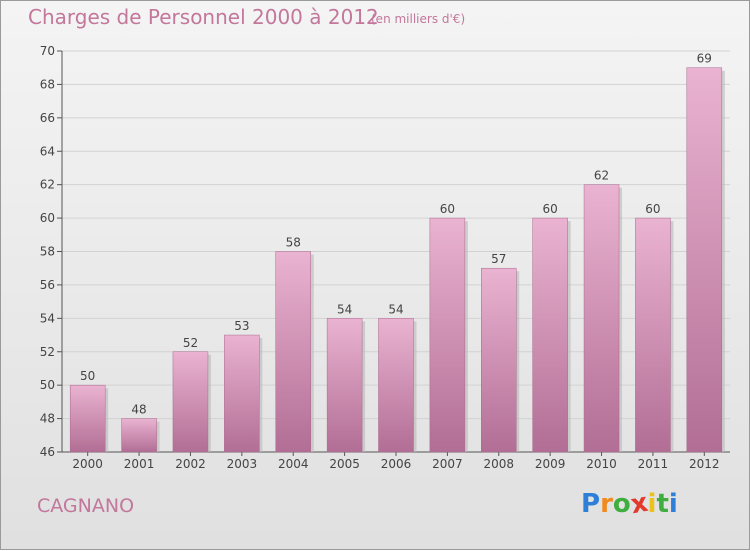 This screenshot has width=750, height=551. I want to click on data-label: 52, so click(190, 343).